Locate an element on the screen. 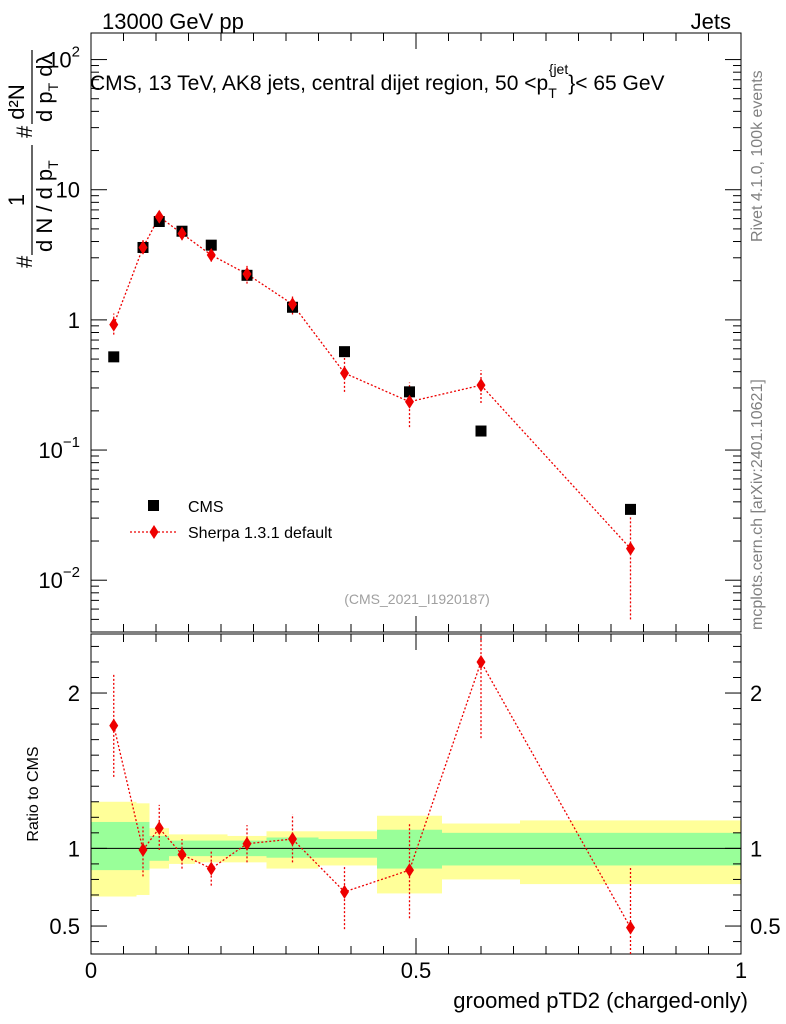 This screenshot has height=1024, width=786. ylabel-fraction-numerator: 1 is located at coordinates (16, 200).